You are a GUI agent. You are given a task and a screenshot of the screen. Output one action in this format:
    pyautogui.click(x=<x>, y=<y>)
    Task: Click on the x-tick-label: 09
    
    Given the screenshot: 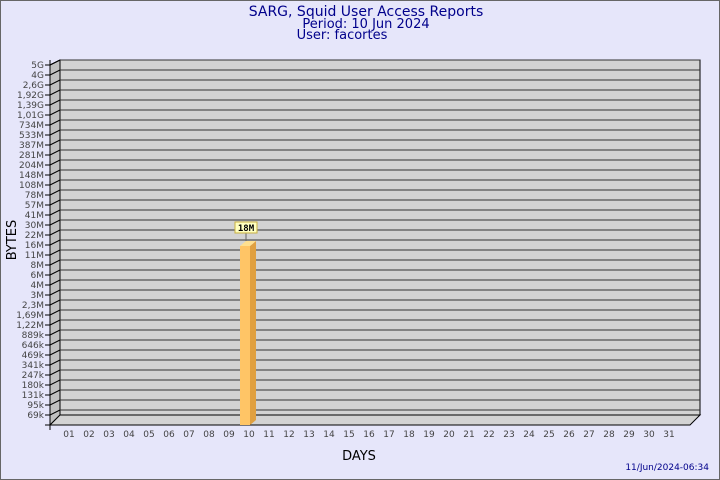 What is the action you would take?
    pyautogui.click(x=229, y=435)
    